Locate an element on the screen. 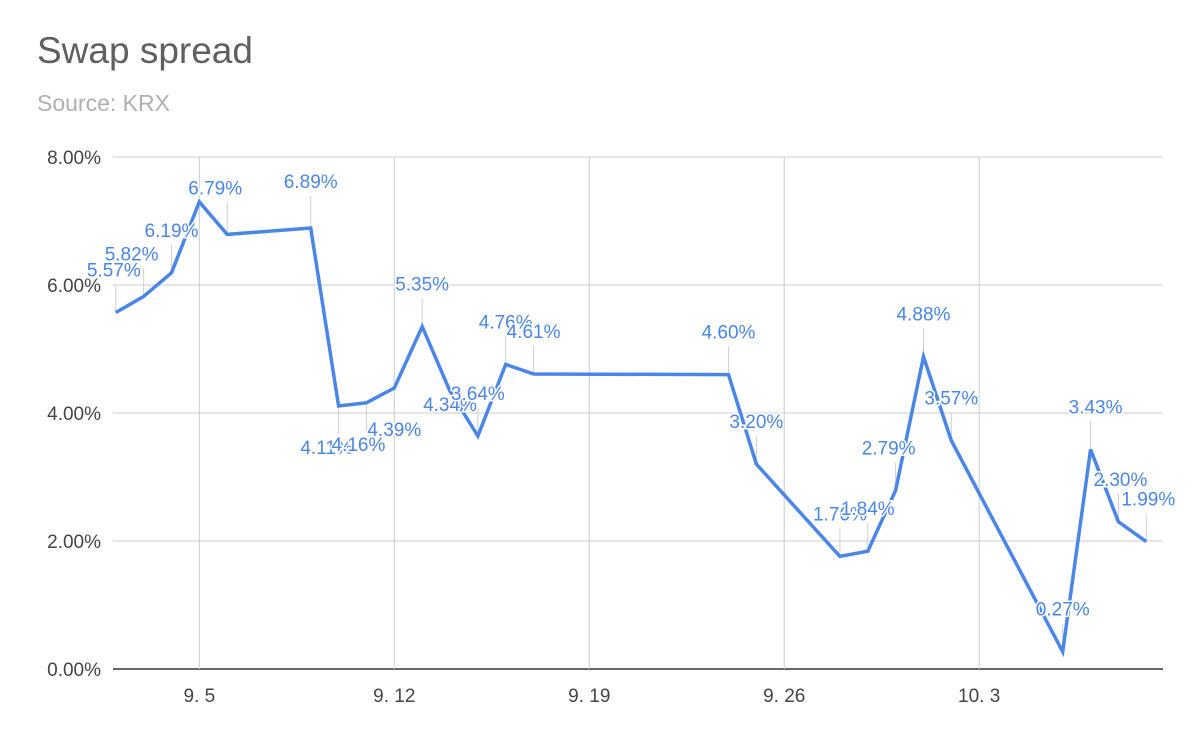 The width and height of the screenshot is (1200, 742). x-tick-label: 9. 26 is located at coordinates (784, 696).